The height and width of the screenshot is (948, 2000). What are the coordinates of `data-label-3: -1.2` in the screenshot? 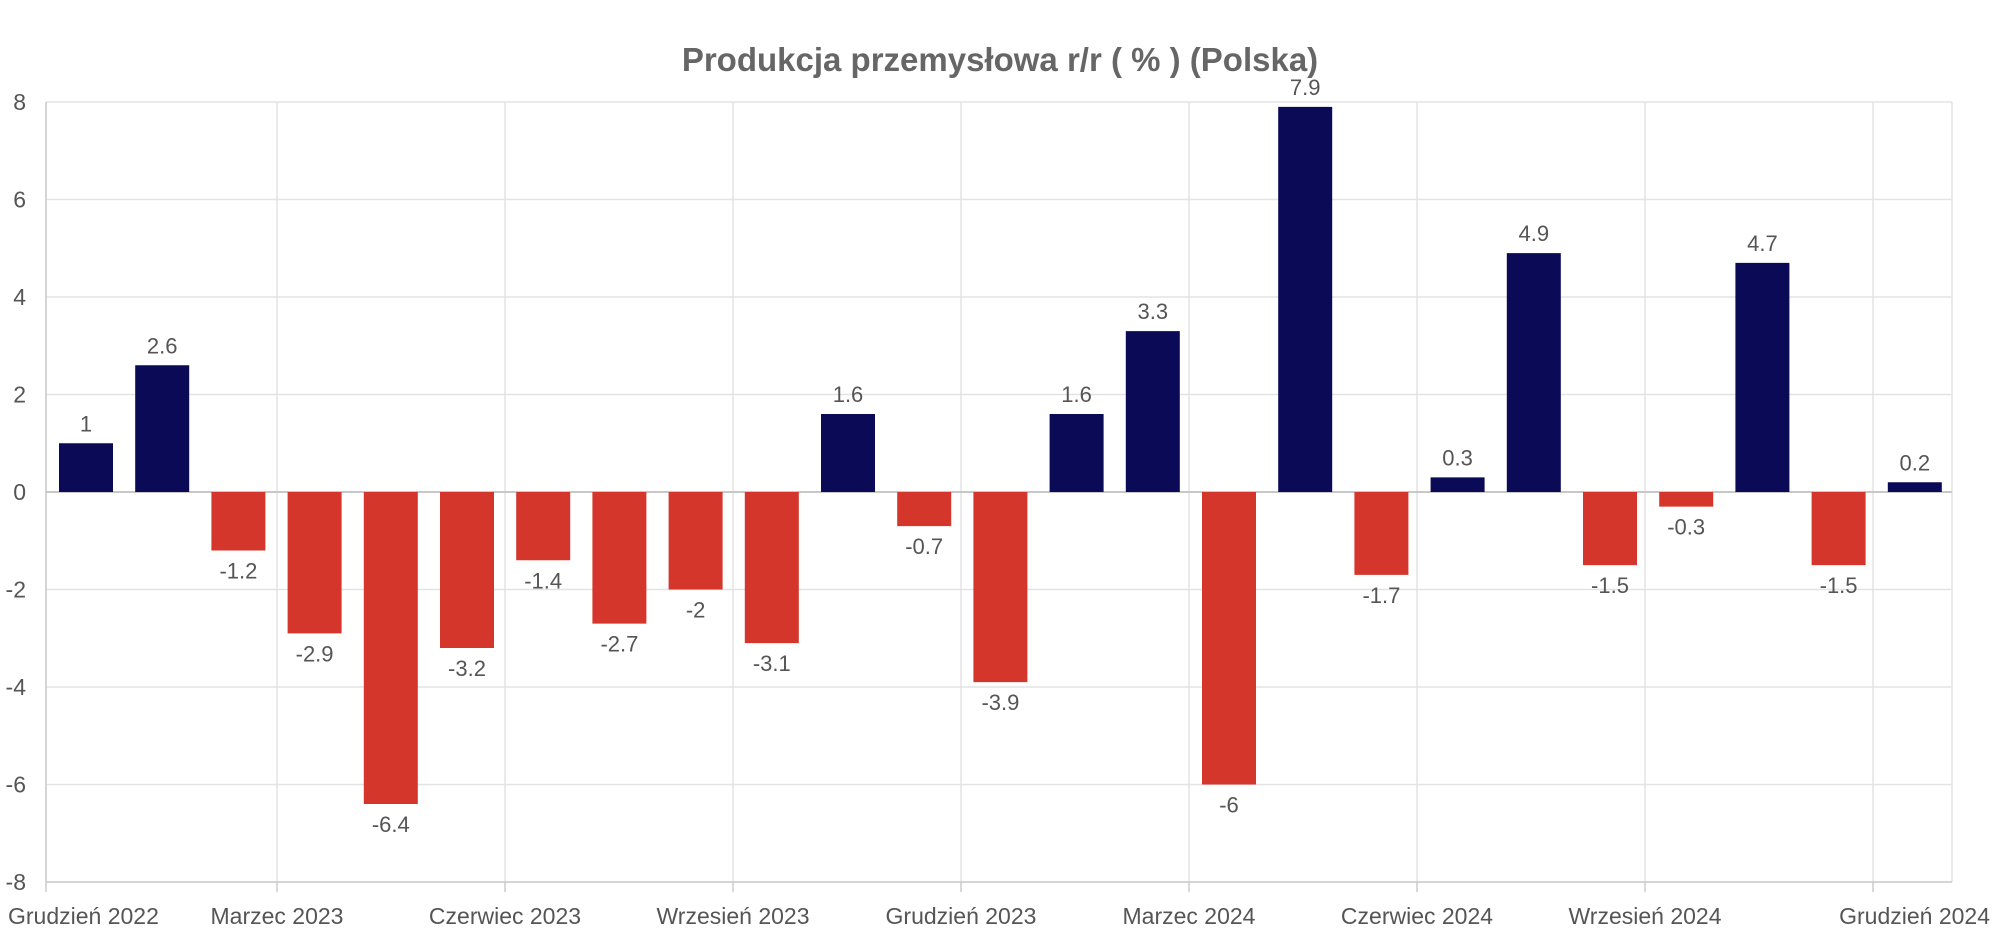 It's located at (238, 571).